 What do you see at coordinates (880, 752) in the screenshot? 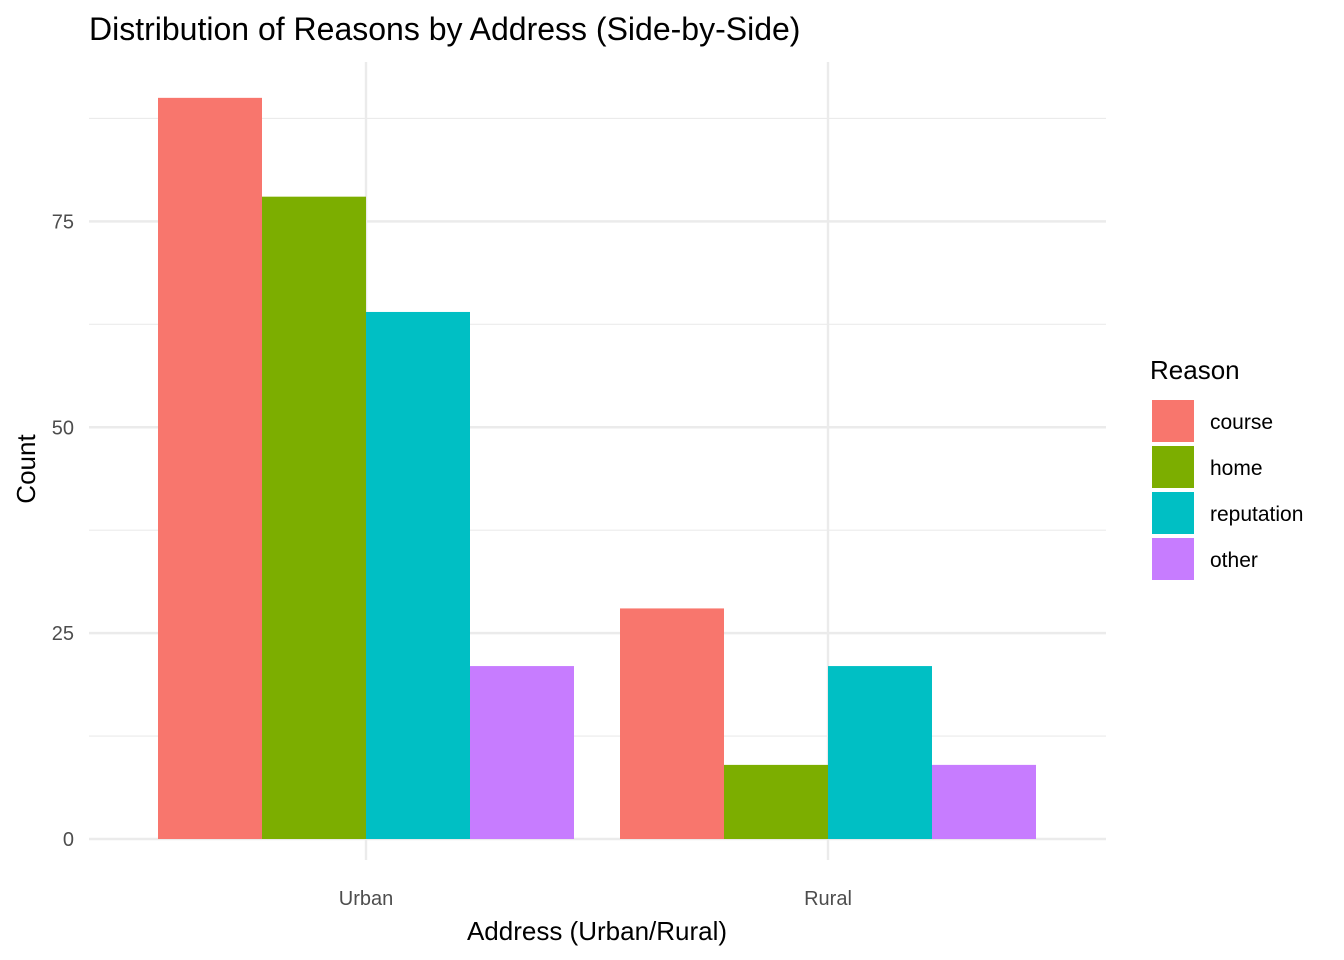
I see `bar-reputation-rural` at bounding box center [880, 752].